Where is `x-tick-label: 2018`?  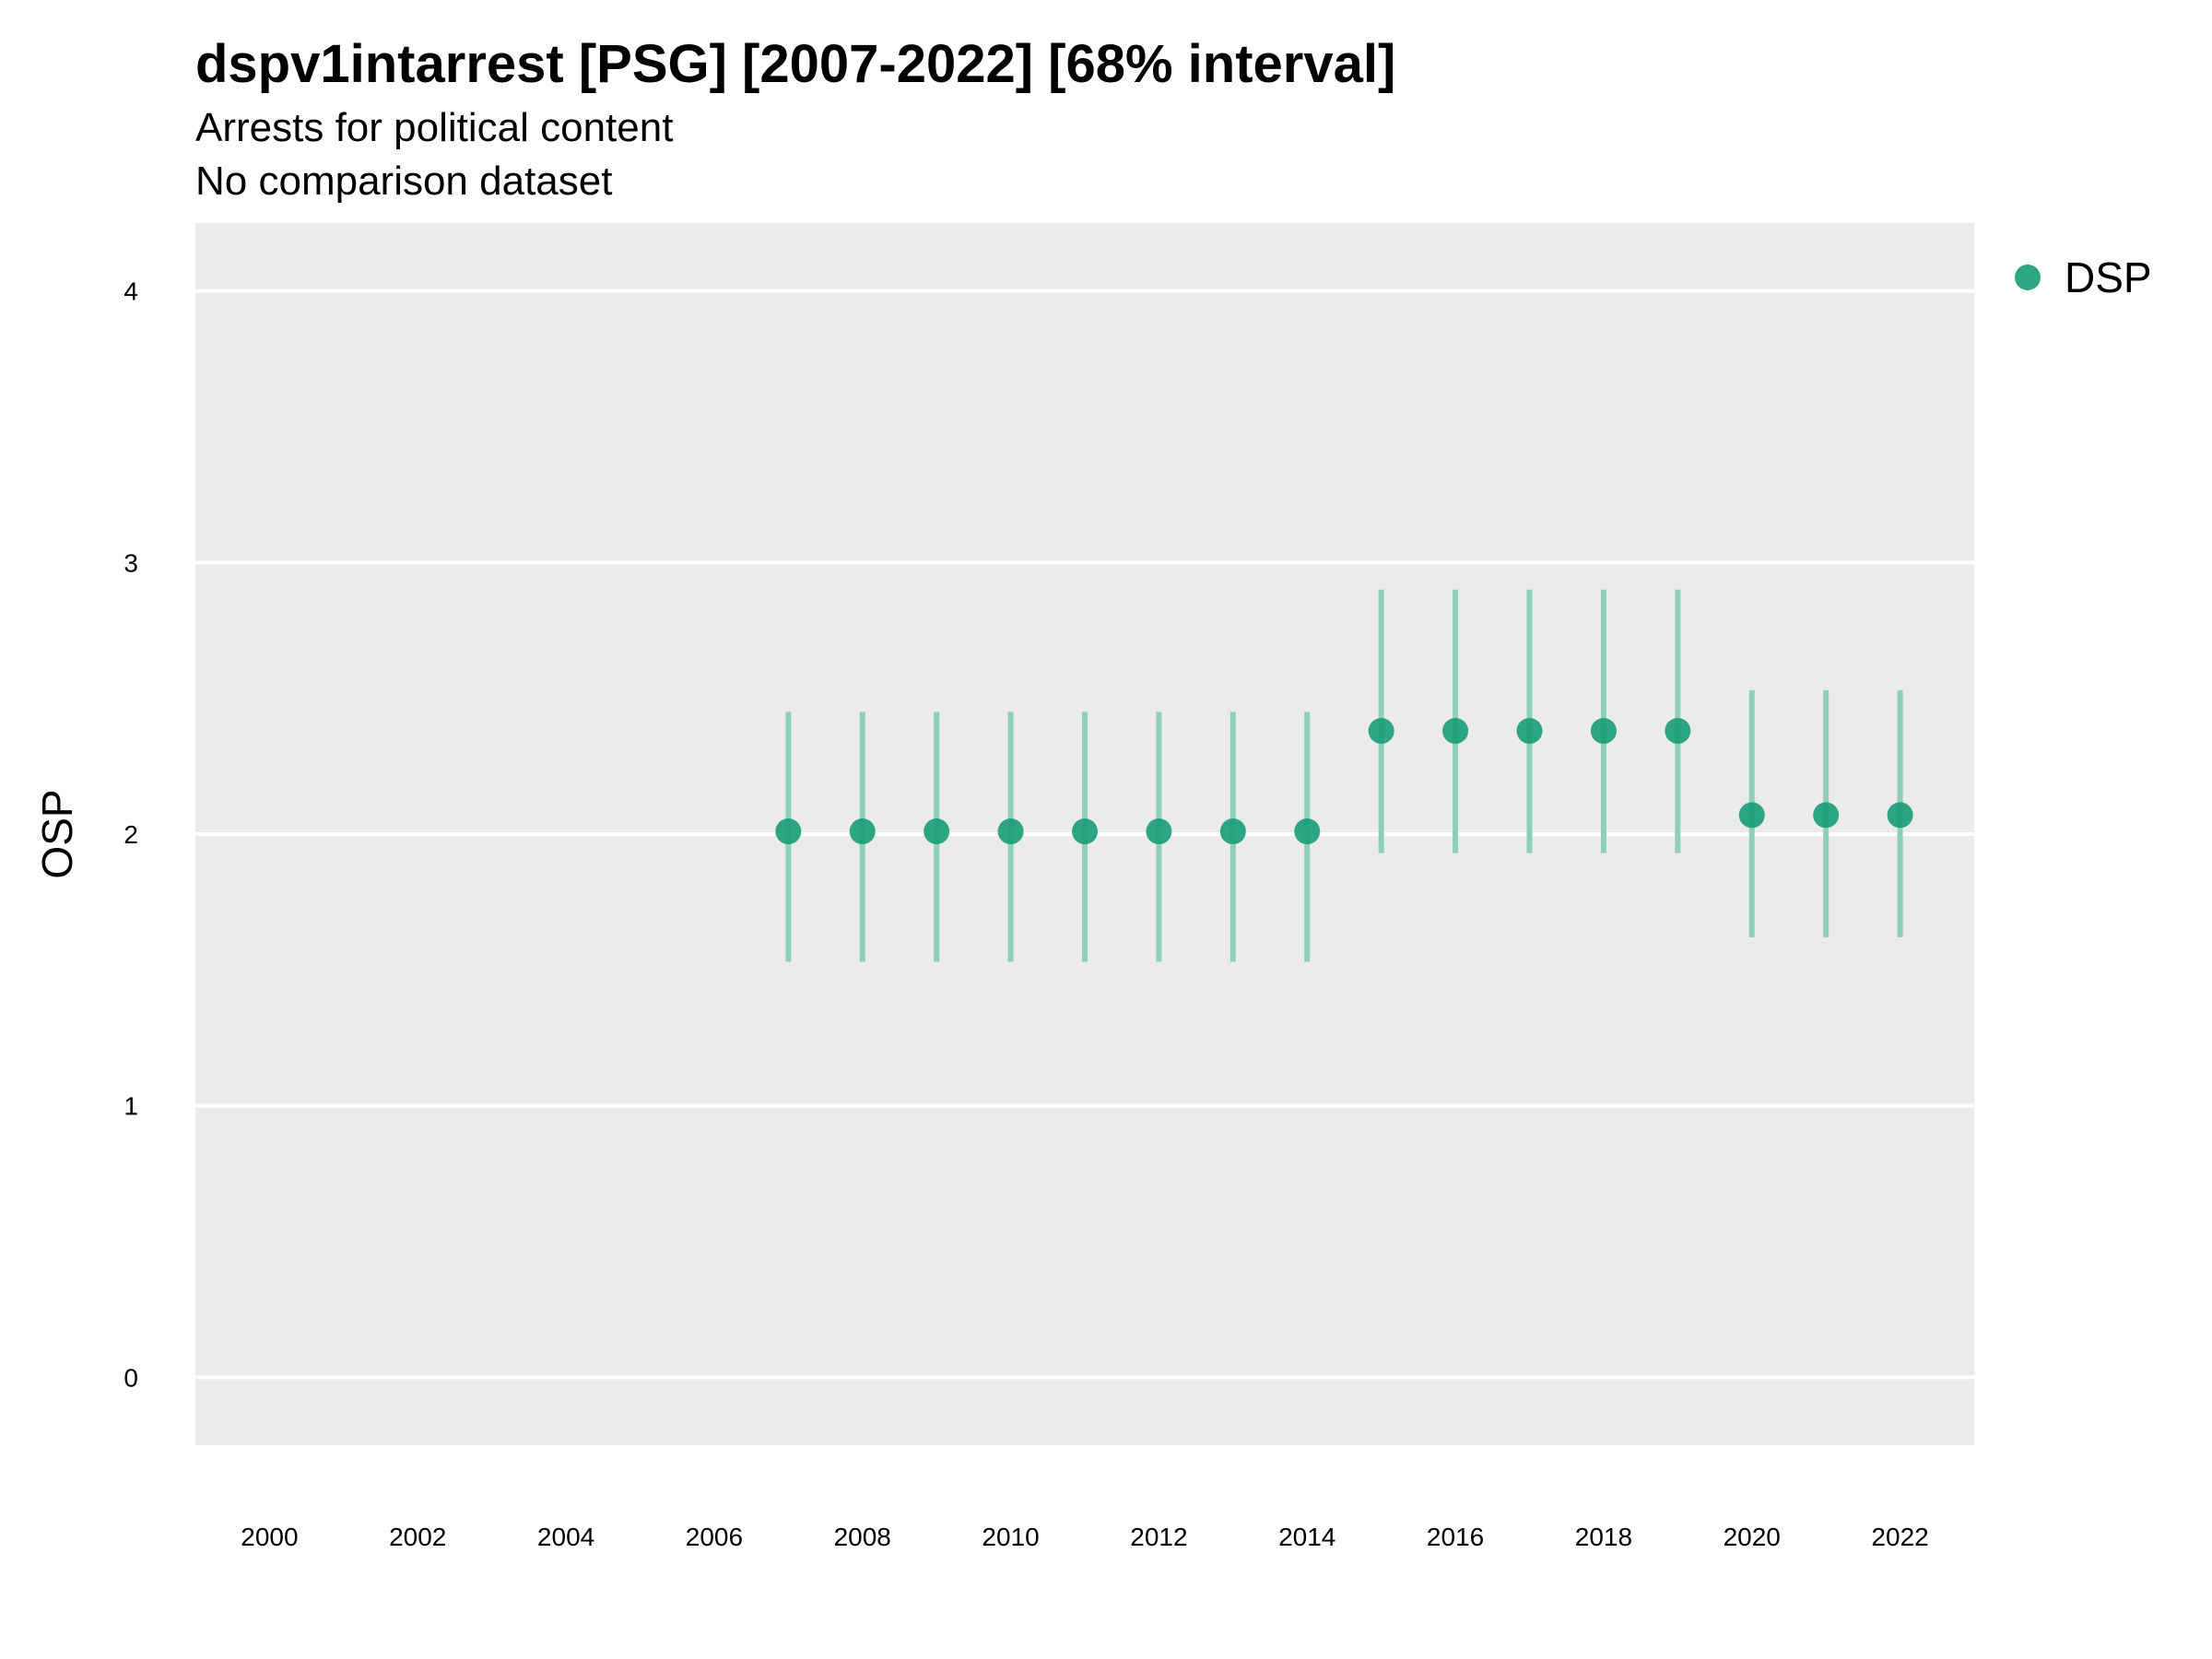 x-tick-label: 2018 is located at coordinates (1603, 1537).